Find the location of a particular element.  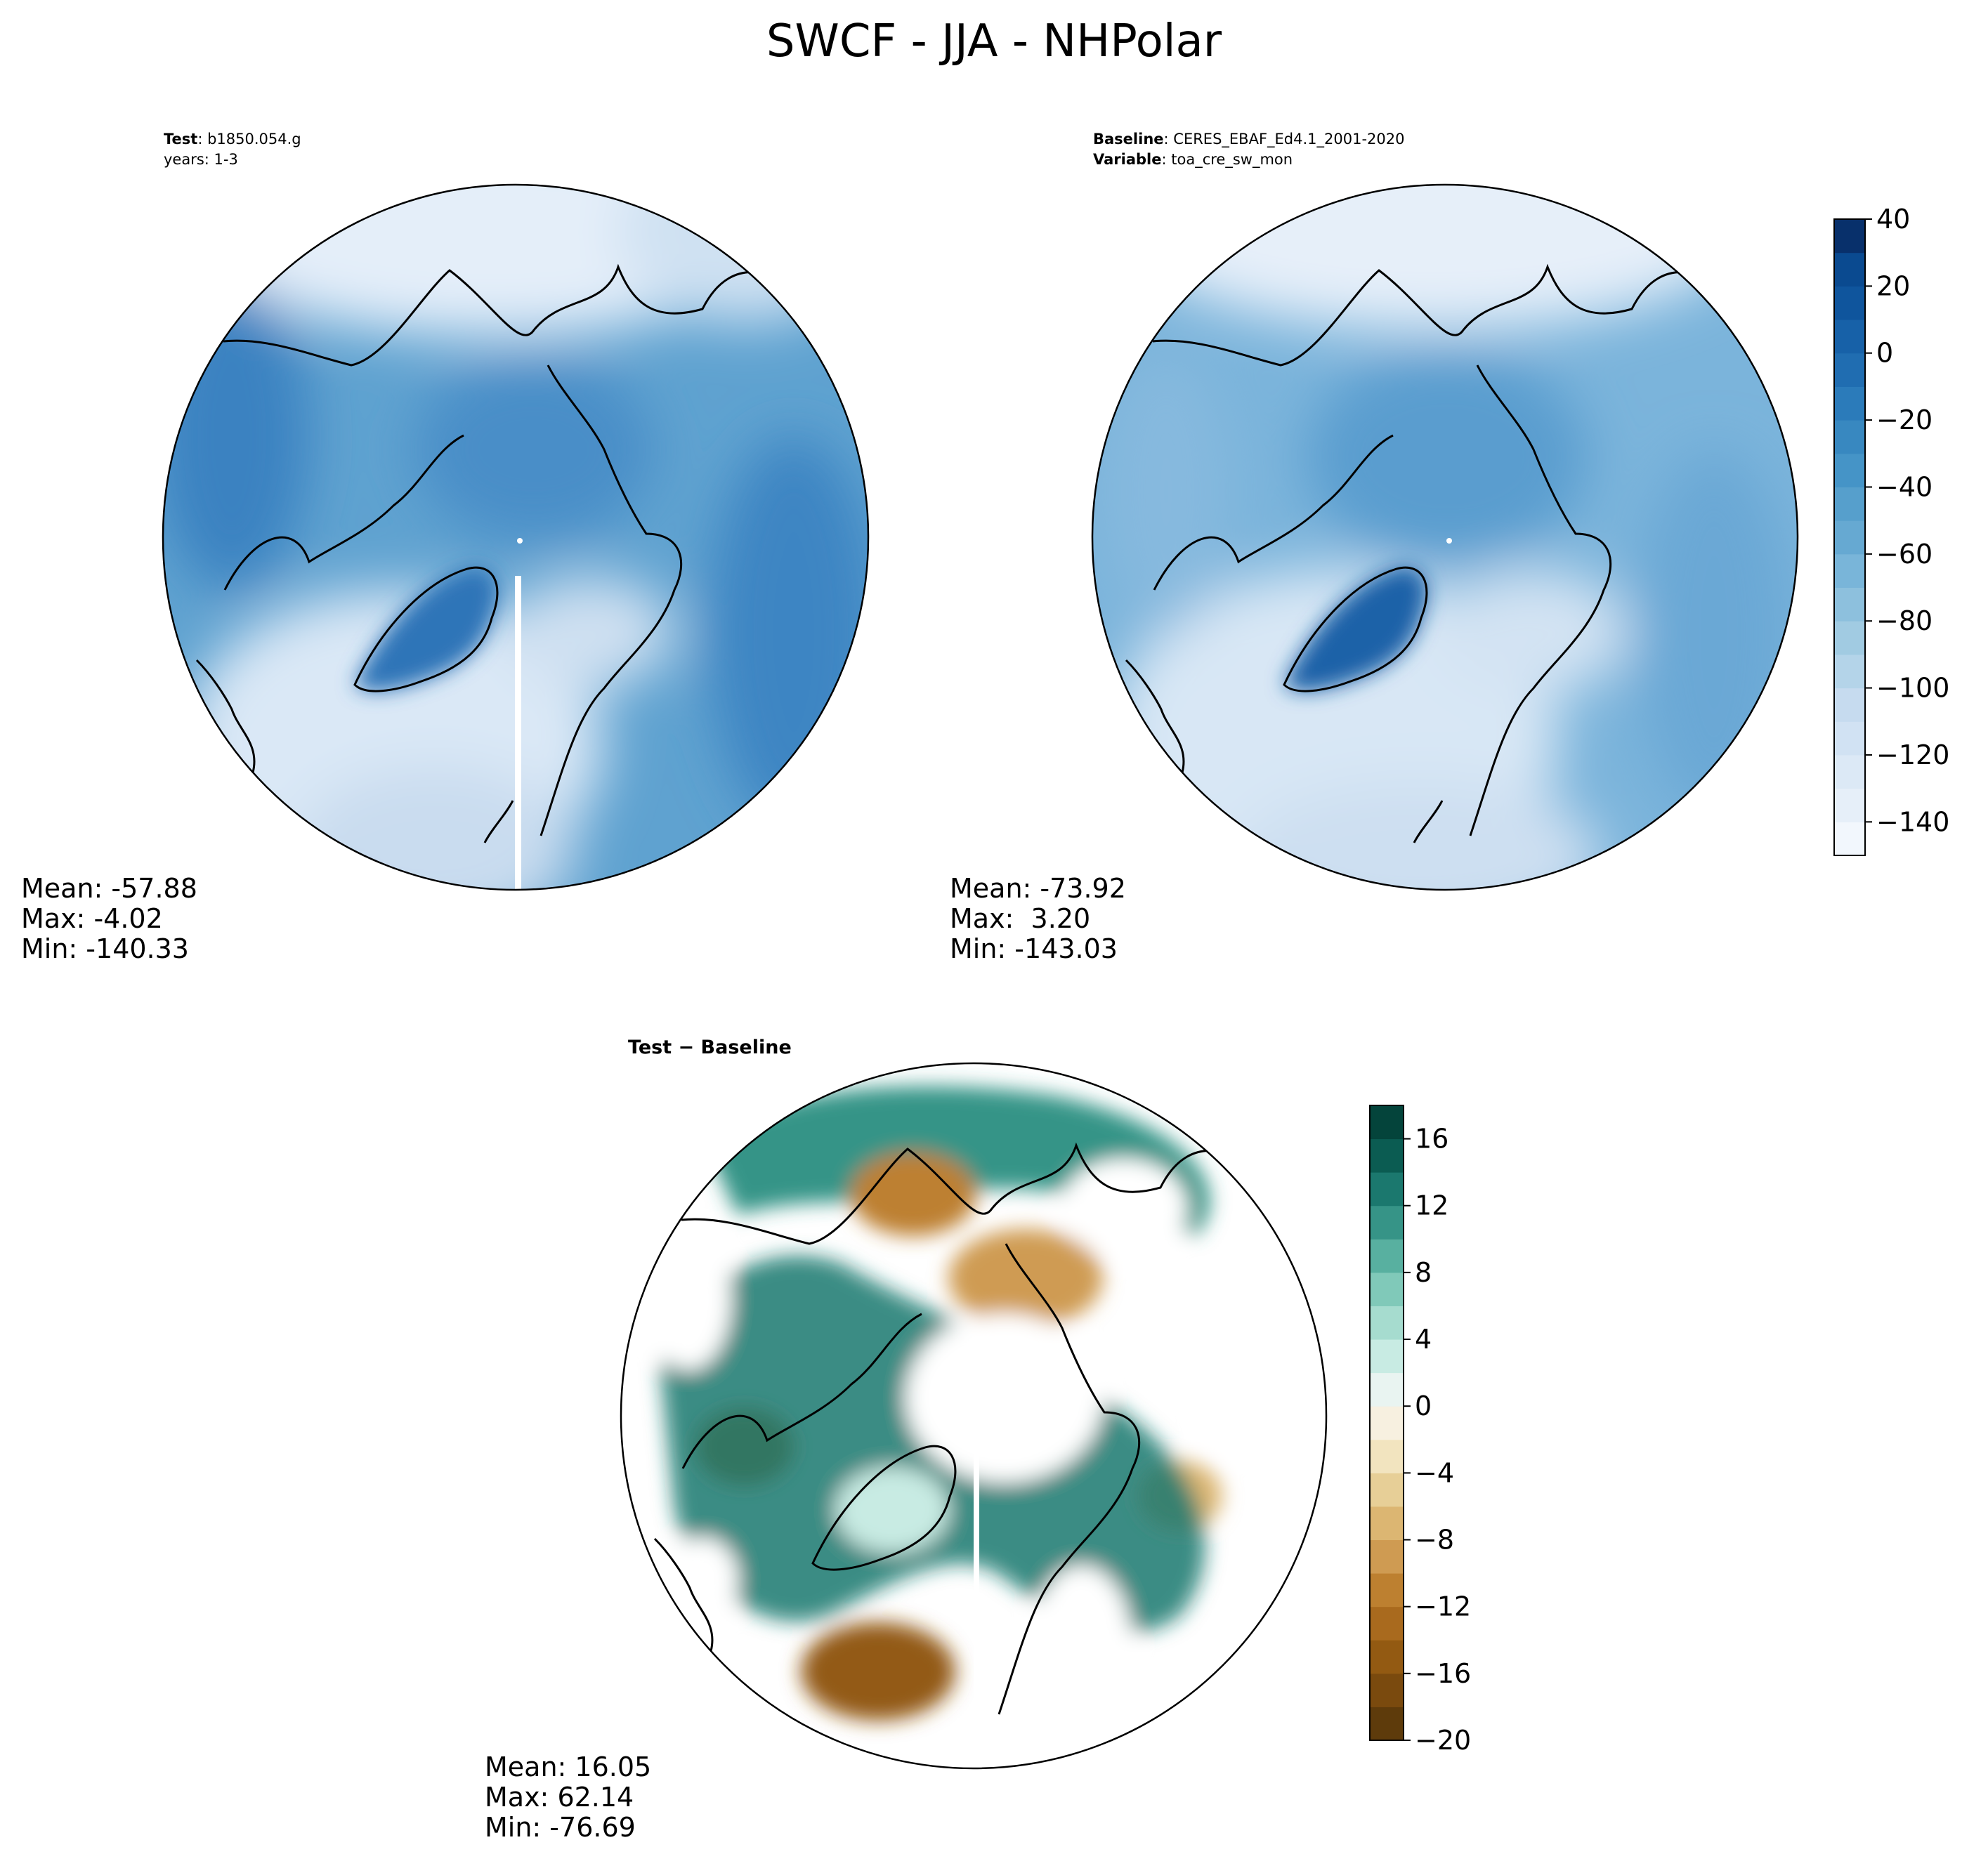

test-stat-max: Max: -4.02 is located at coordinates (92, 918).